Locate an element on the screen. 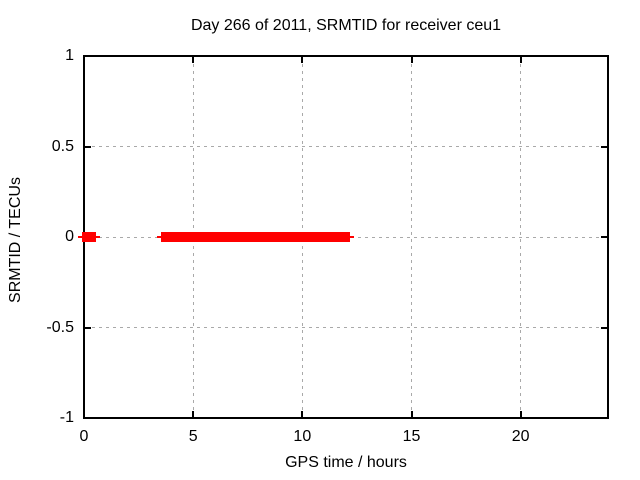 This screenshot has width=640, height=480. x-tick-label: 10 is located at coordinates (302, 436).